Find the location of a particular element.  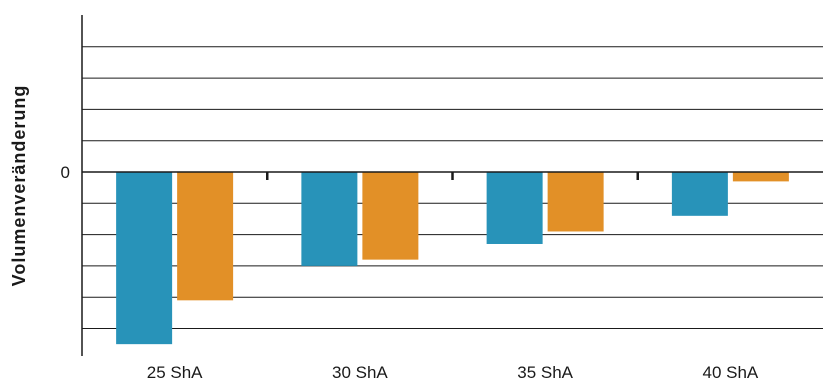

y-axis-title: Volumenveränderung is located at coordinates (19, 186).